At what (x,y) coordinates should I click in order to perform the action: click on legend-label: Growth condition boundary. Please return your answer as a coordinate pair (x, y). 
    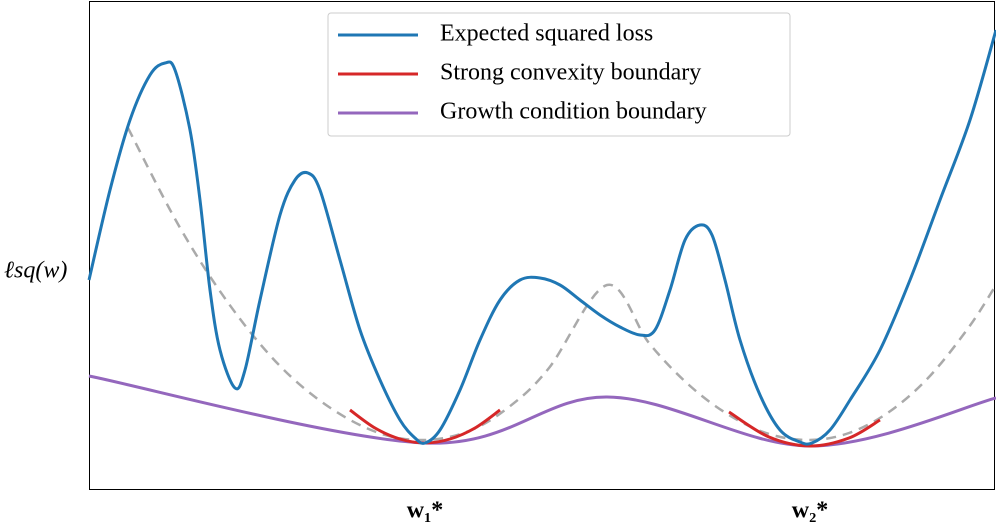
    Looking at the image, I should click on (573, 112).